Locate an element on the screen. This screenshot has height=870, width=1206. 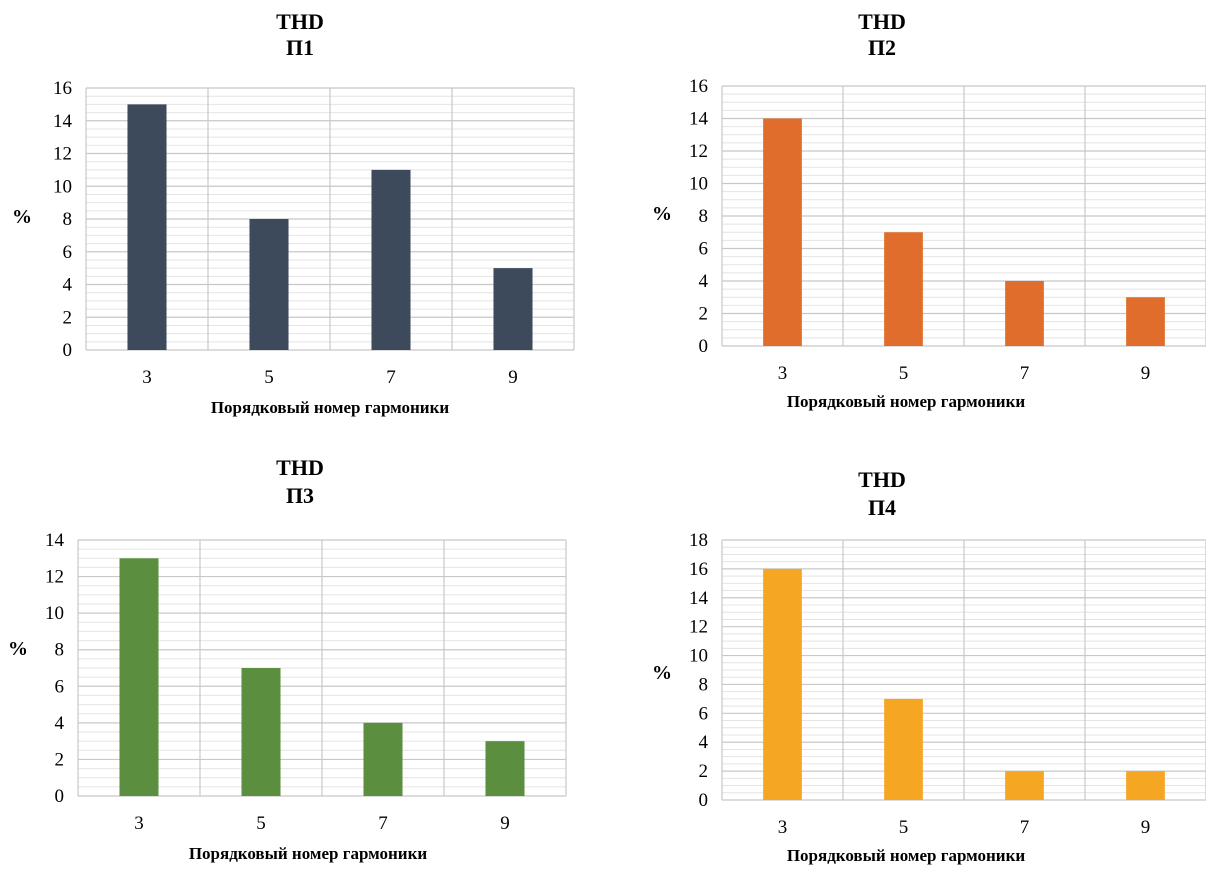
y-tick-label: 18 is located at coordinates (698, 540).